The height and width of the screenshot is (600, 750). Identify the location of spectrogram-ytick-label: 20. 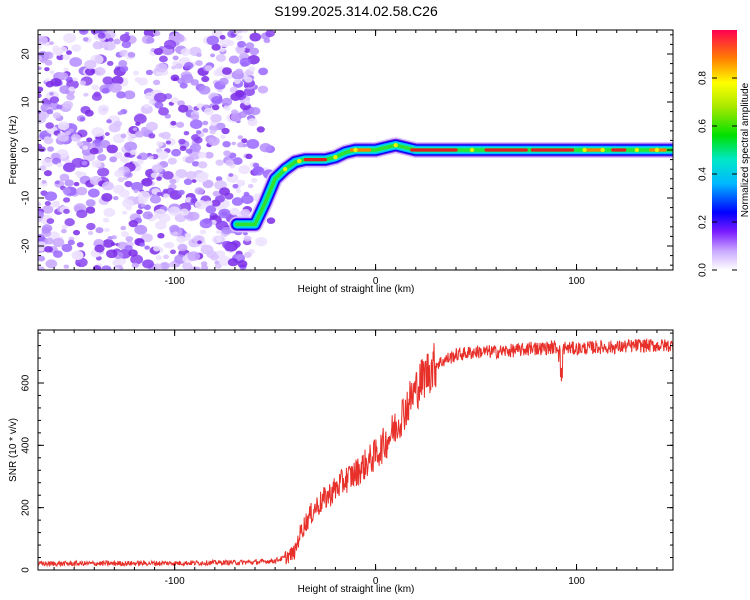
(26, 54).